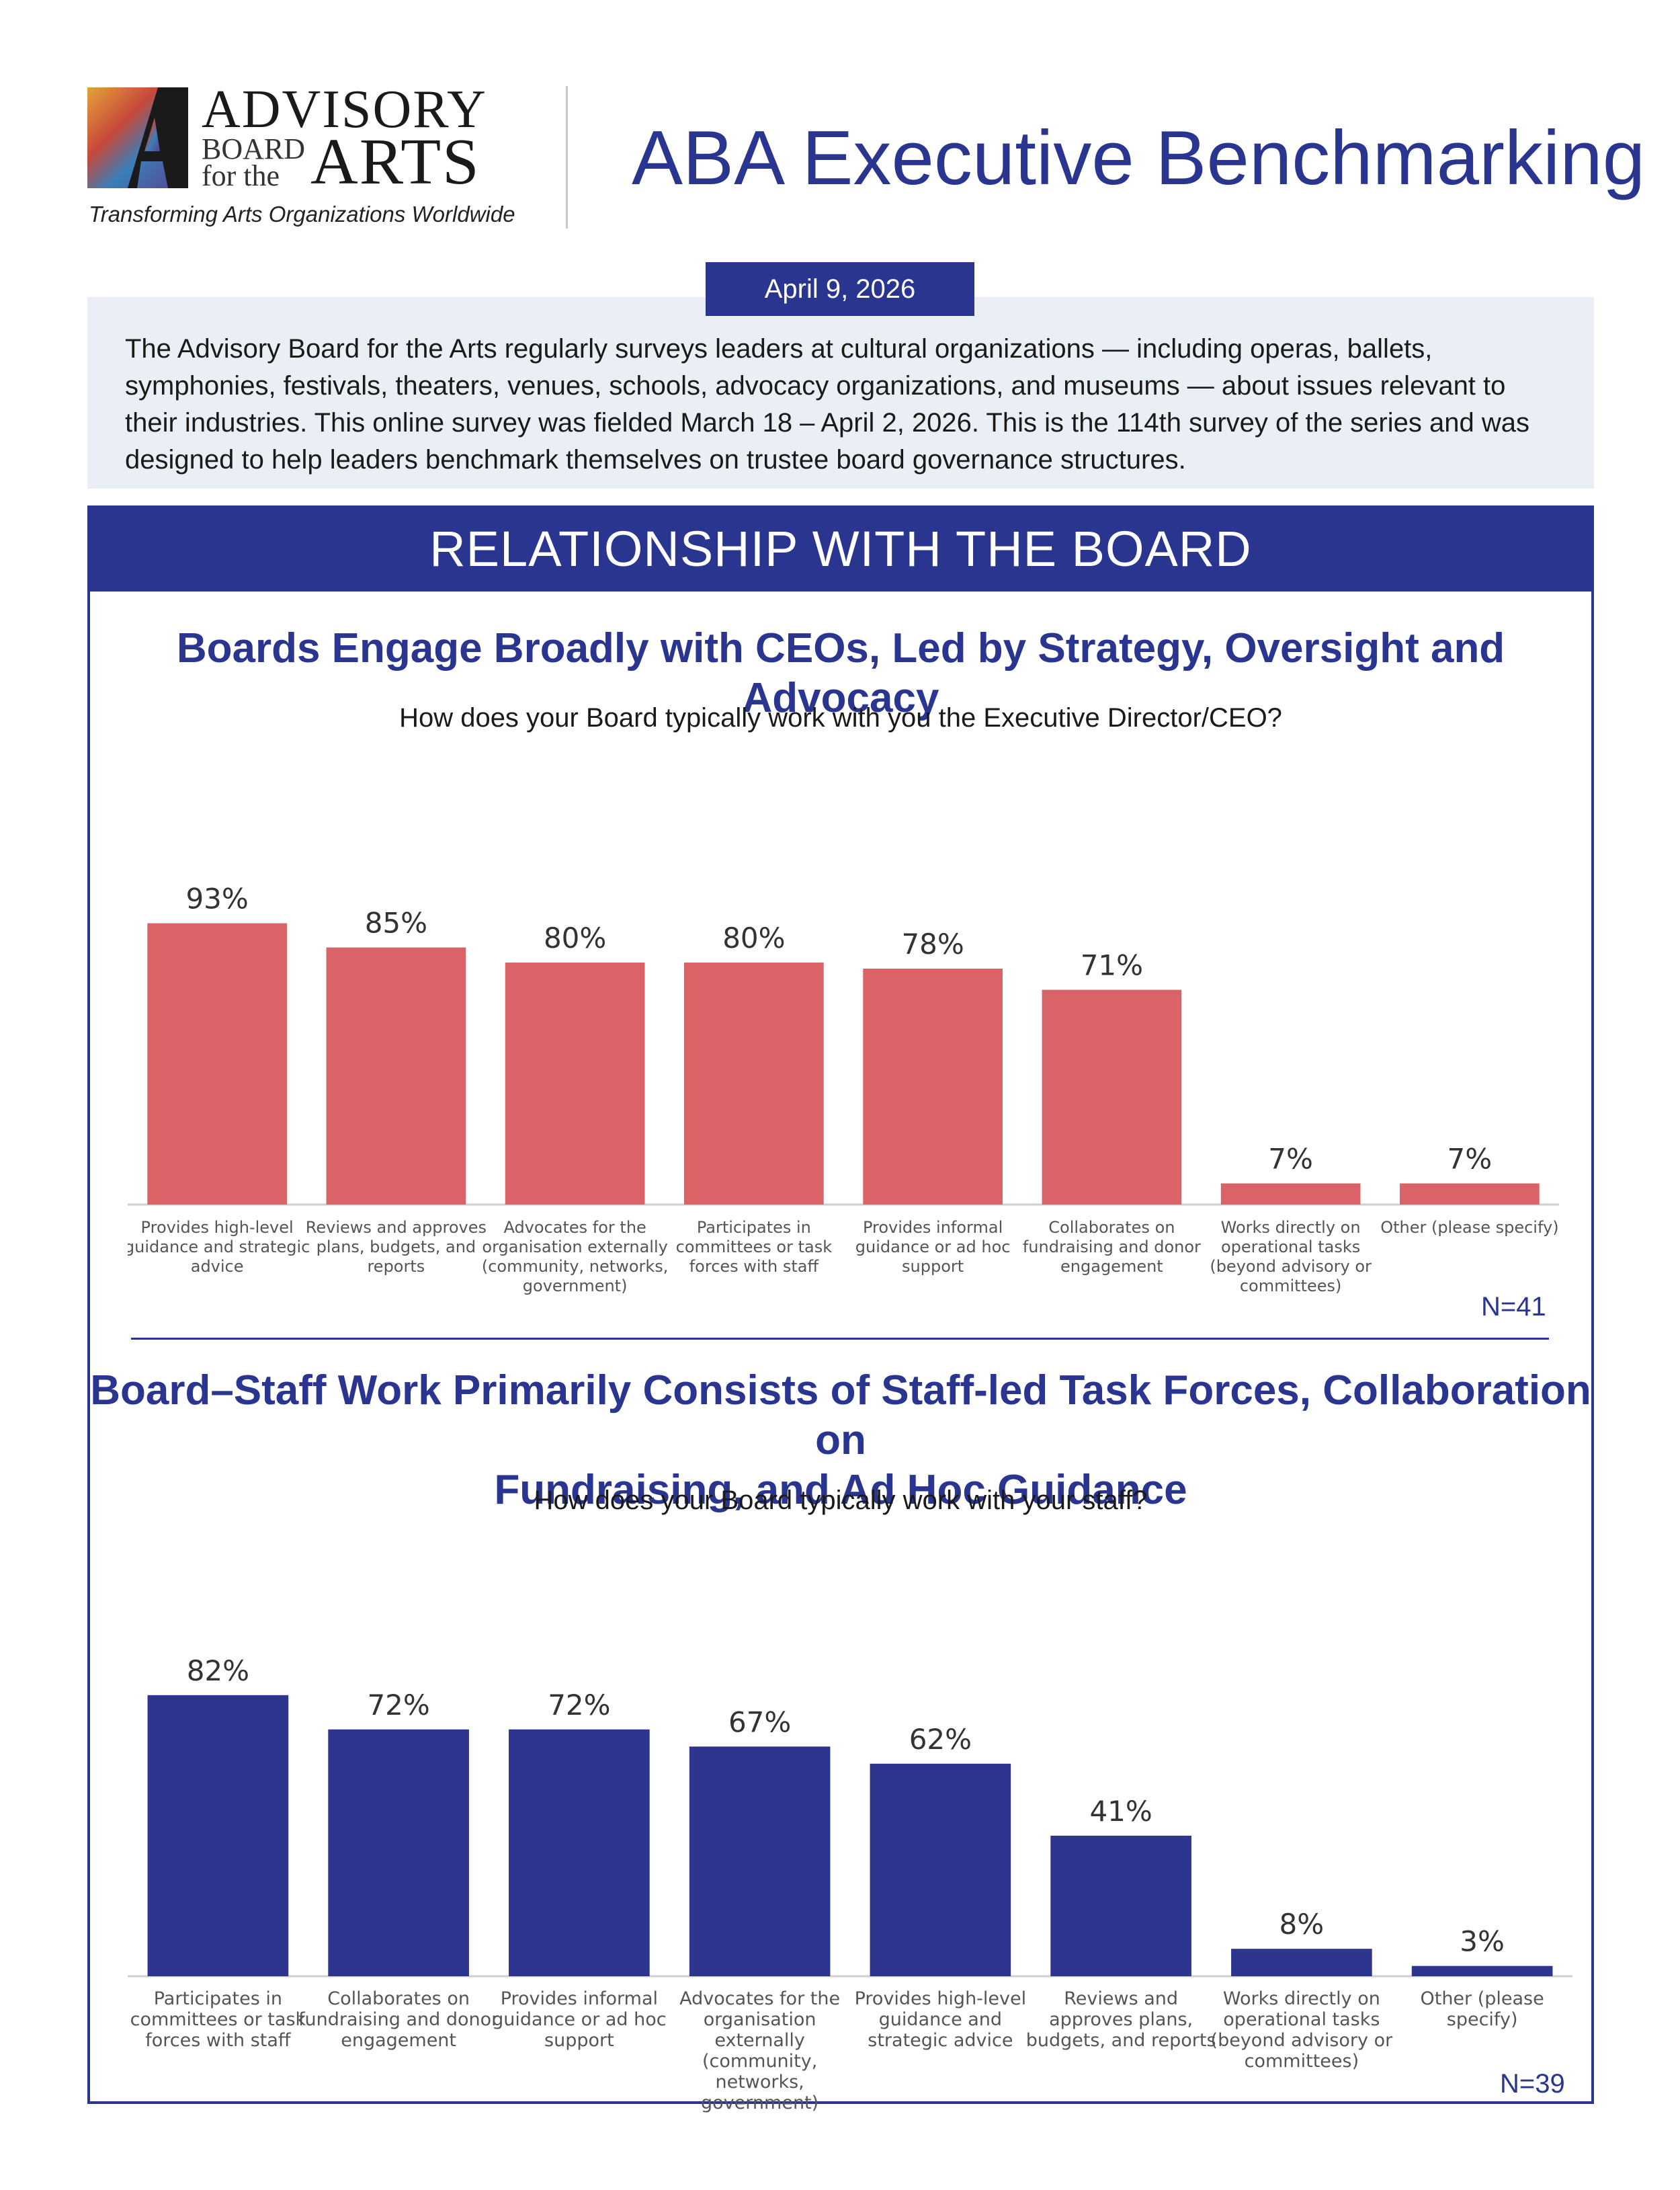  Describe the element at coordinates (344, 109) in the screenshot. I see `brand-advisory-text: ADVISORY` at that location.